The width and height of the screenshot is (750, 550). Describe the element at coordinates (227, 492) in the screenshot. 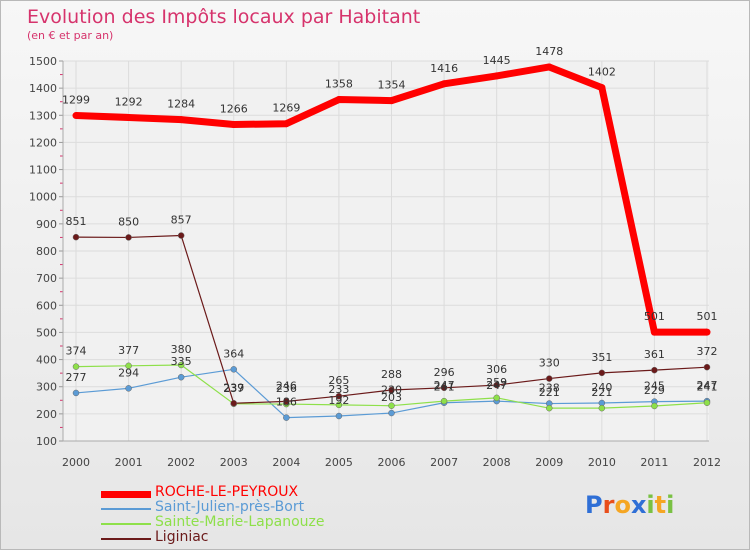

I see `legend-label: ROCHE-LE-PEYROUX` at that location.